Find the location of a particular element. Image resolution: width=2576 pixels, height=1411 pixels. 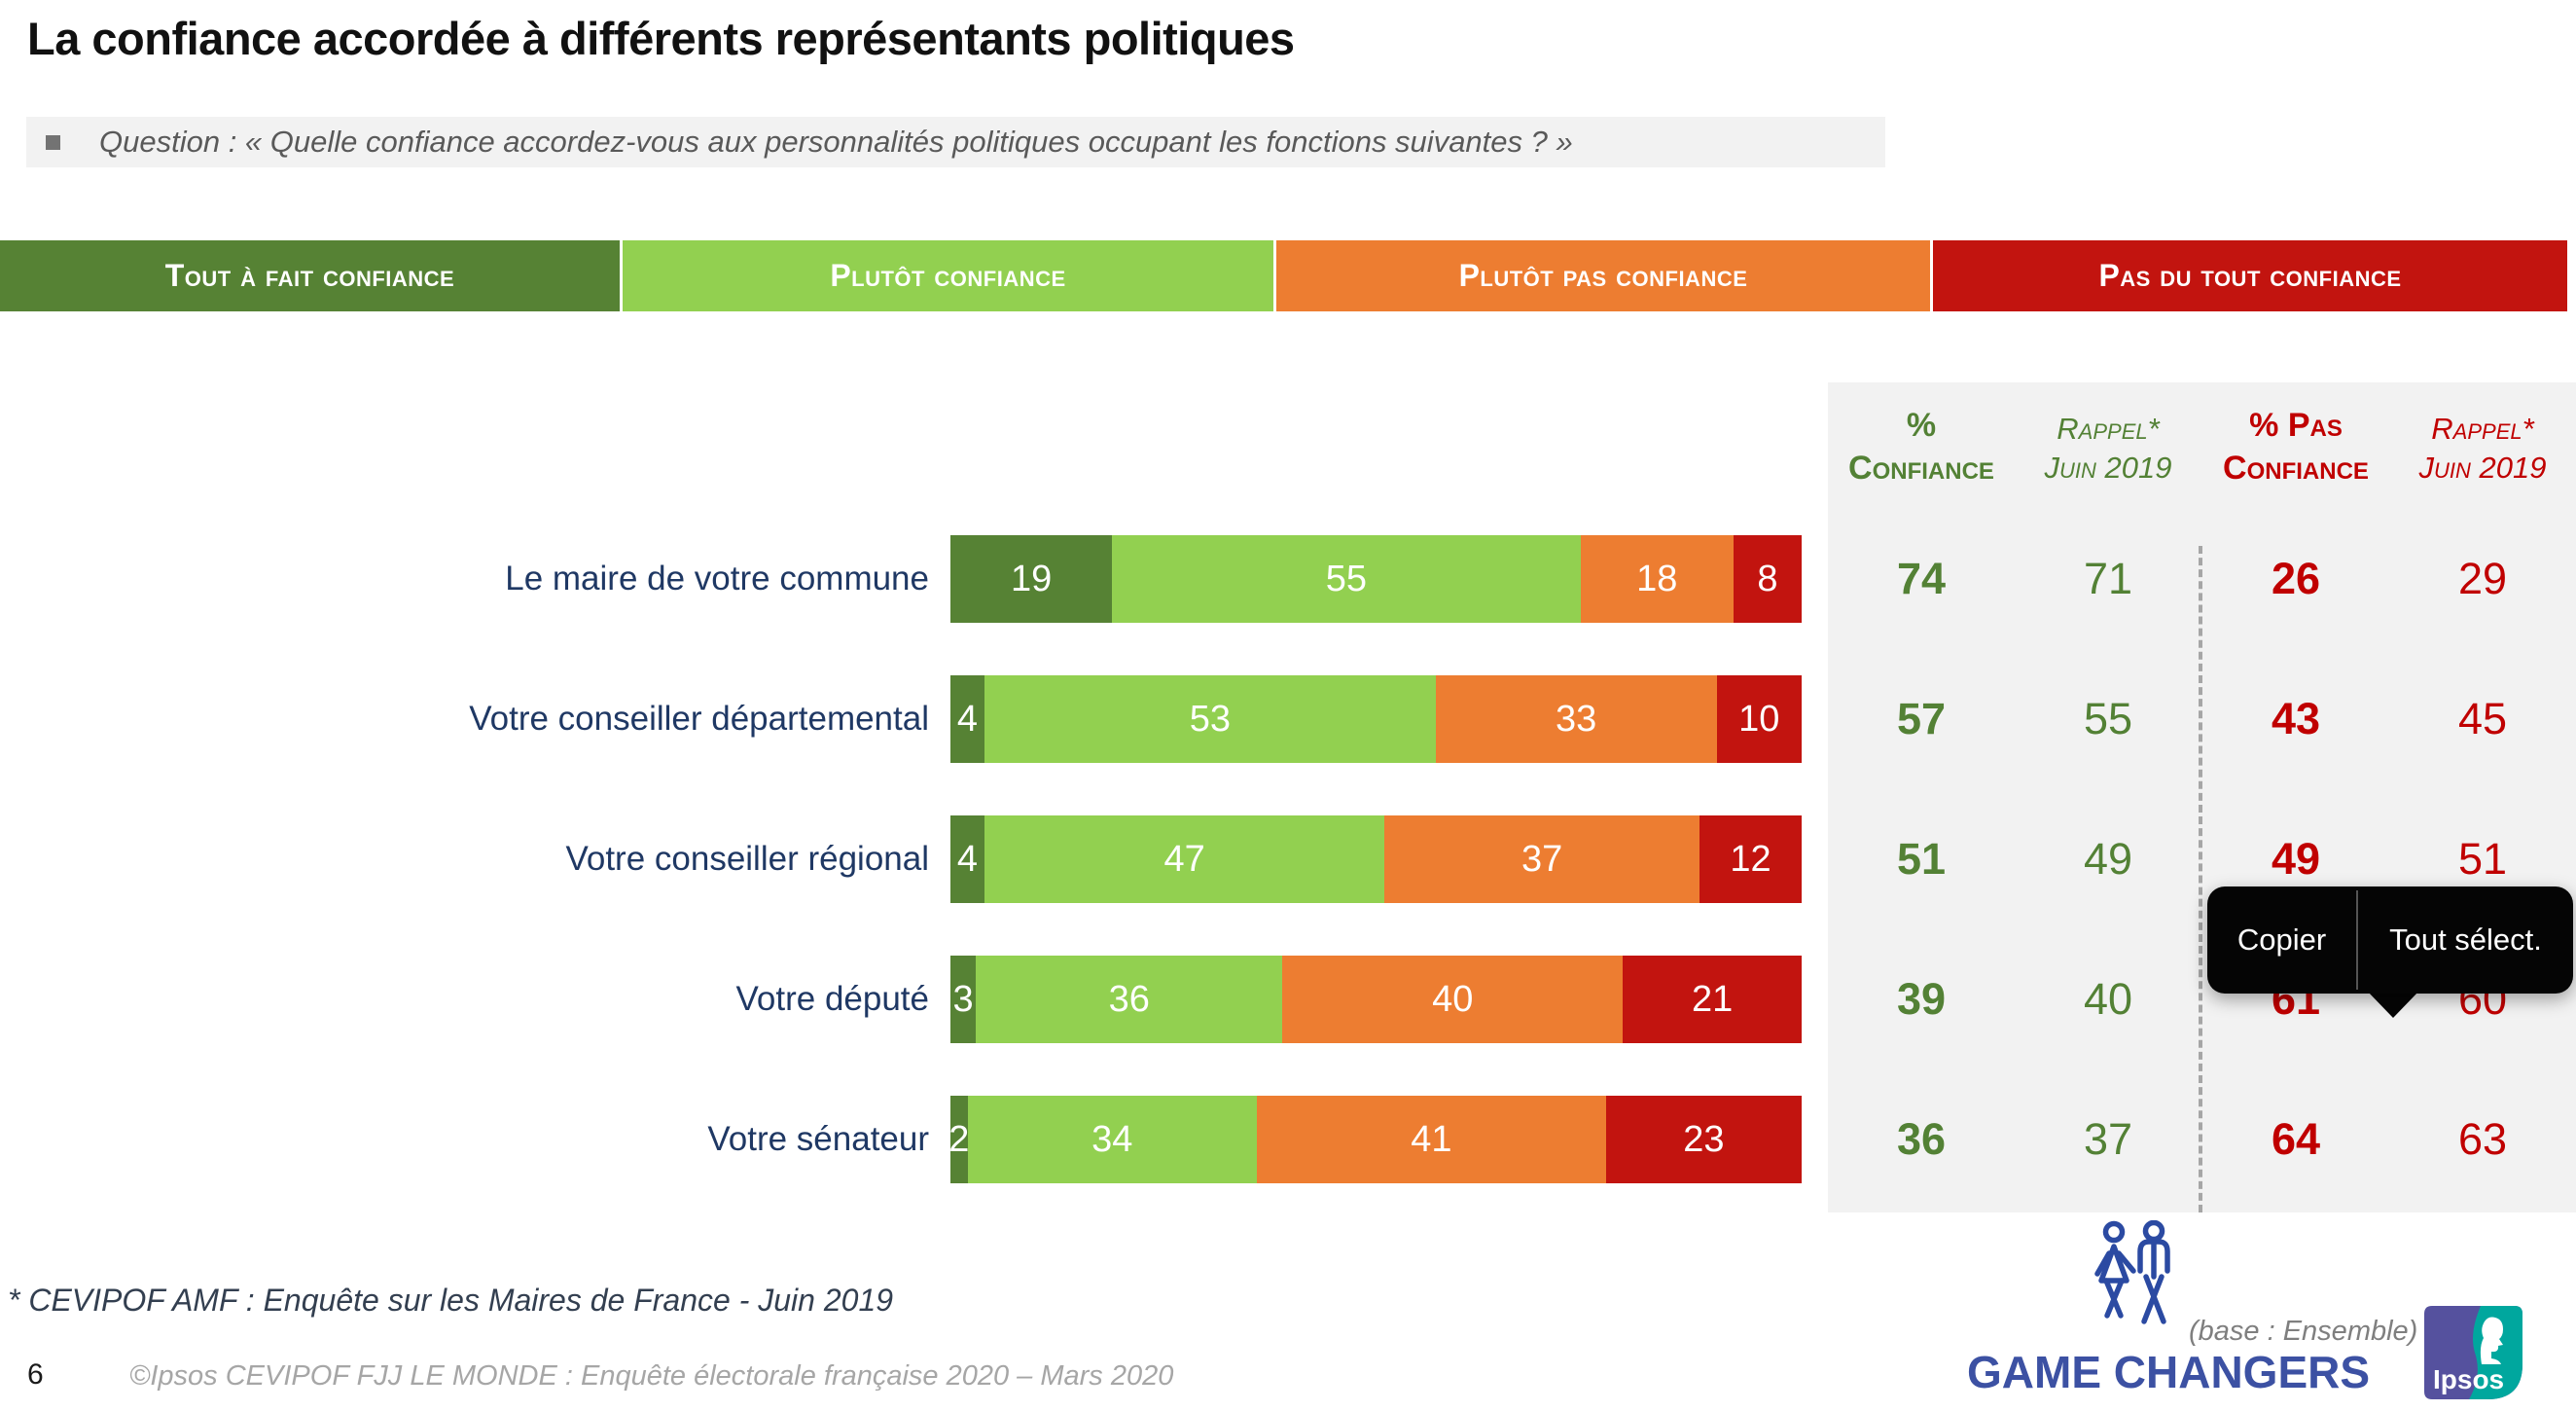

bar-segment-pas-du-tout: 21 is located at coordinates (1712, 999).